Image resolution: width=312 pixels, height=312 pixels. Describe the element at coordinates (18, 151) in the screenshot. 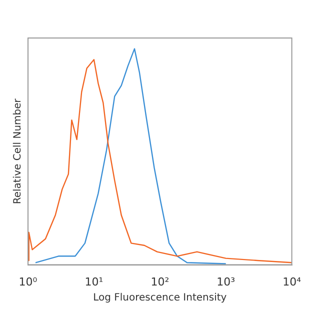

I see `y-axis-title: Relative Cell Number` at that location.